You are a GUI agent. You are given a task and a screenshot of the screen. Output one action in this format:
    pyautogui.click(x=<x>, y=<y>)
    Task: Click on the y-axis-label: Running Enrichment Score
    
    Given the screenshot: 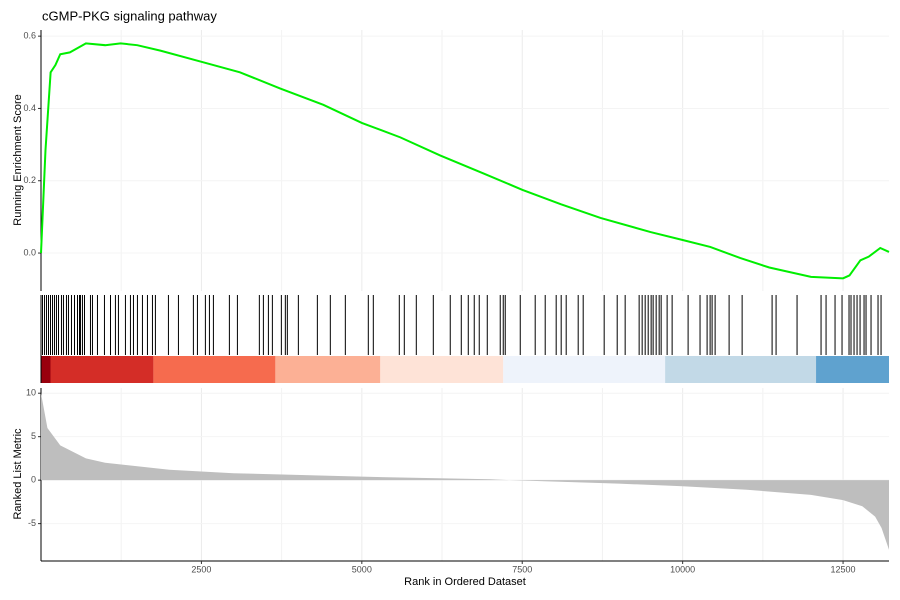 What is the action you would take?
    pyautogui.click(x=18, y=159)
    